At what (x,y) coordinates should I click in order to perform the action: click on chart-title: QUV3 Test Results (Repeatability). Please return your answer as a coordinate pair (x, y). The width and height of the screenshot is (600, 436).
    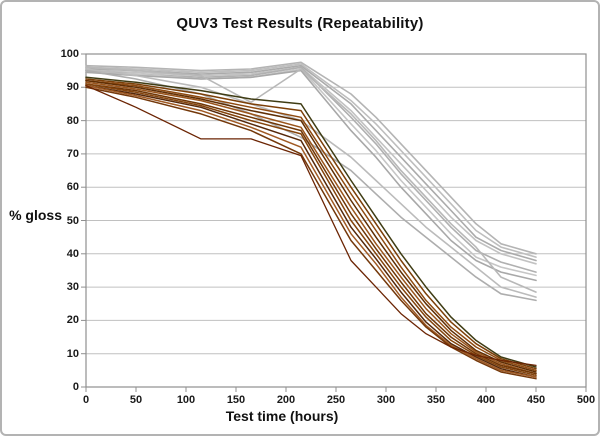
    Looking at the image, I should click on (300, 23).